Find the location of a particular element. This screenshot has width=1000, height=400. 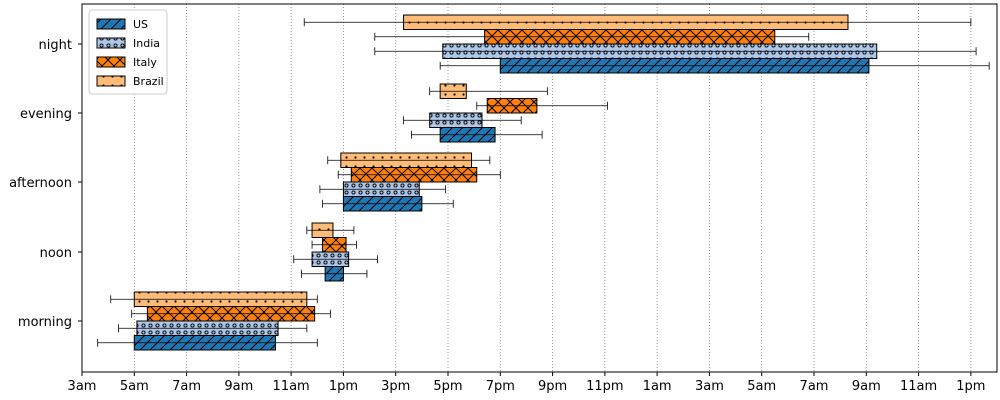

legend-label-us: US is located at coordinates (140, 24).